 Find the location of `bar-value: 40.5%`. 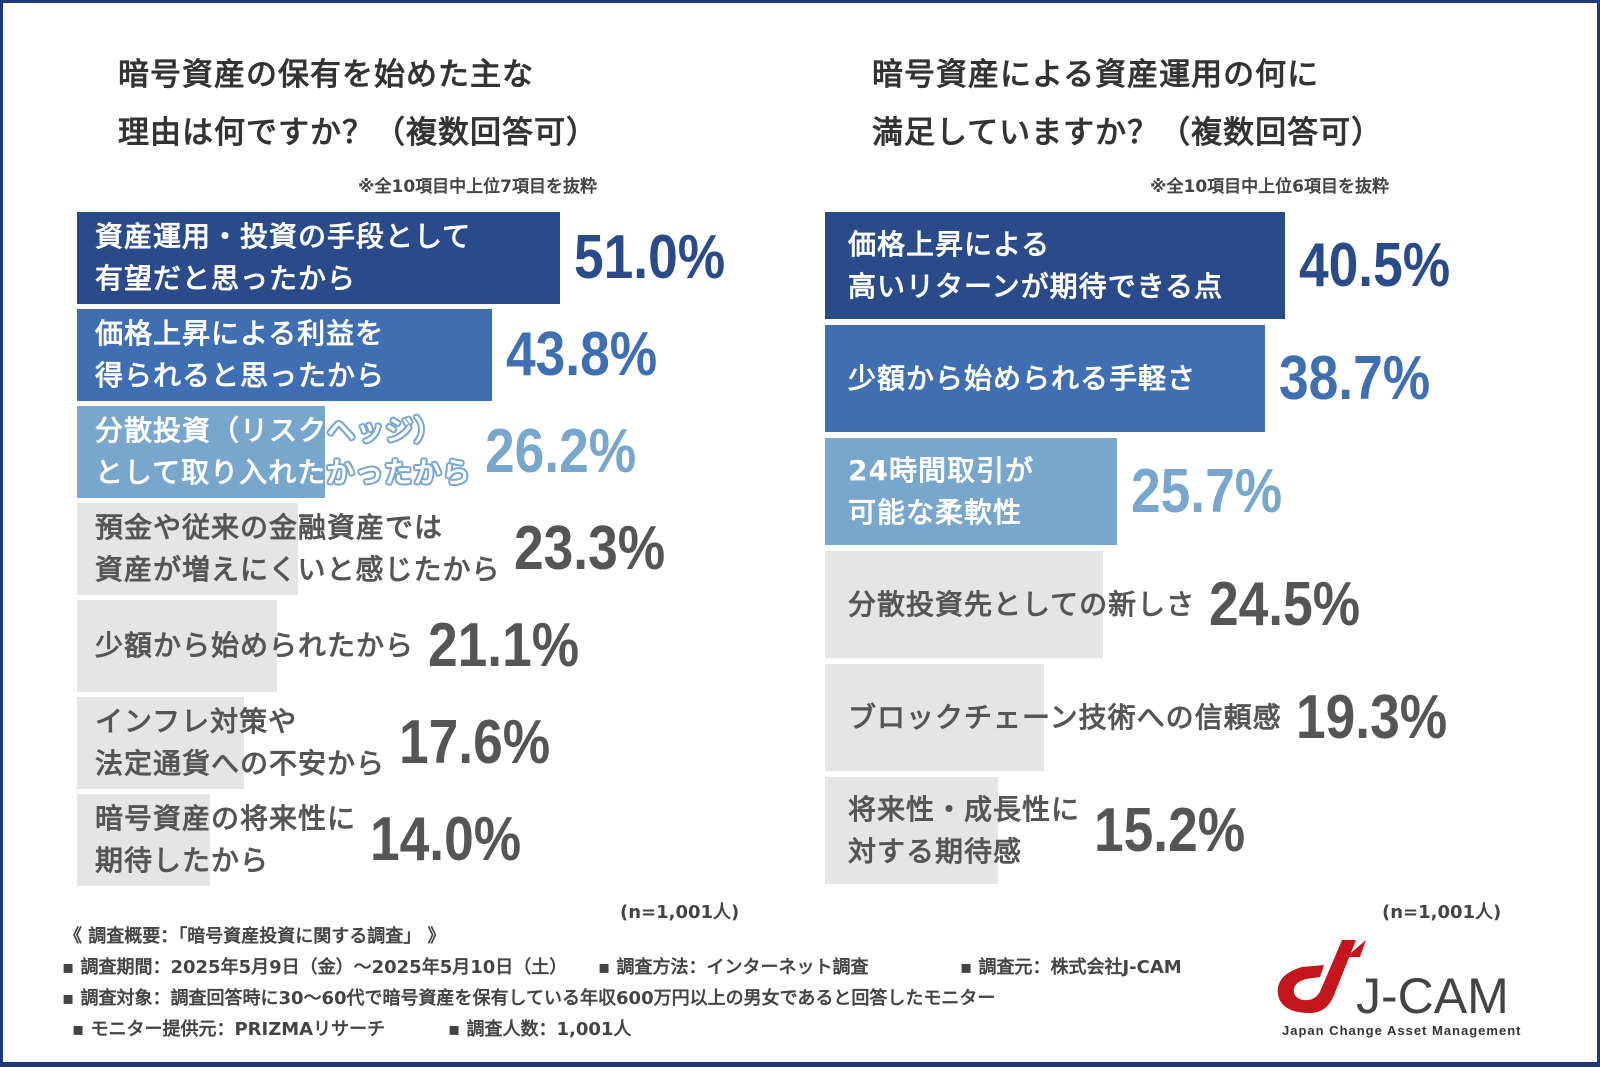

bar-value: 40.5% is located at coordinates (1375, 265).